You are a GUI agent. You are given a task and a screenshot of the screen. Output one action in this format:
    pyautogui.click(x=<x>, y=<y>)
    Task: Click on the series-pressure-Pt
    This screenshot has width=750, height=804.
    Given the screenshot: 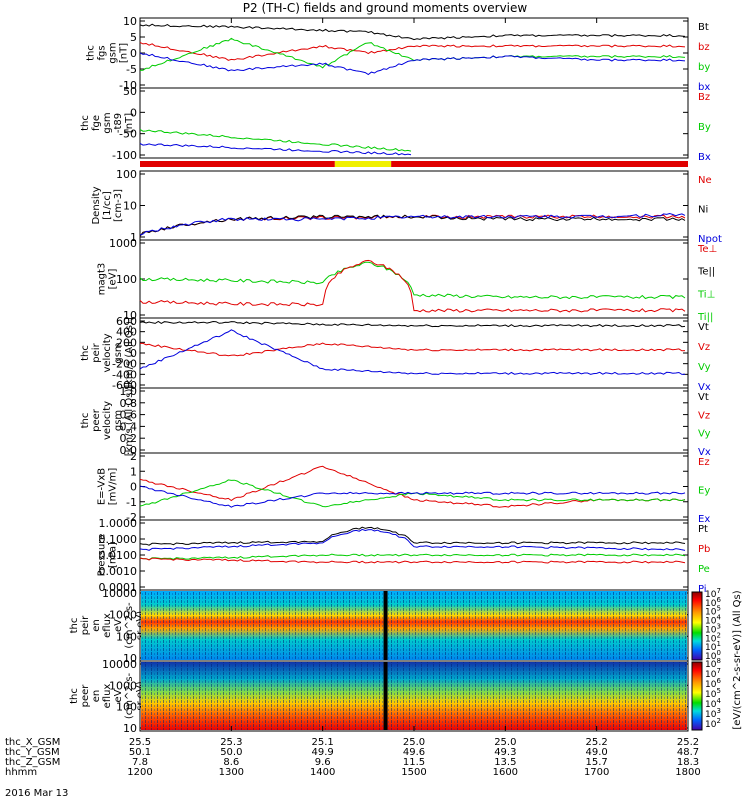 What is the action you would take?
    pyautogui.click(x=412, y=536)
    